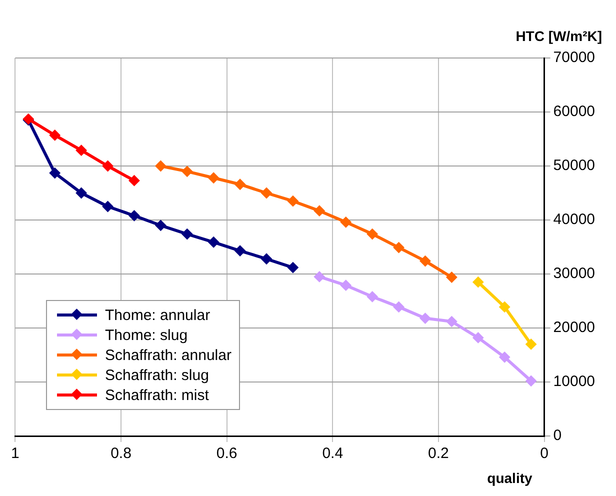  What do you see at coordinates (509, 478) in the screenshot?
I see `x-axis-title: quality` at bounding box center [509, 478].